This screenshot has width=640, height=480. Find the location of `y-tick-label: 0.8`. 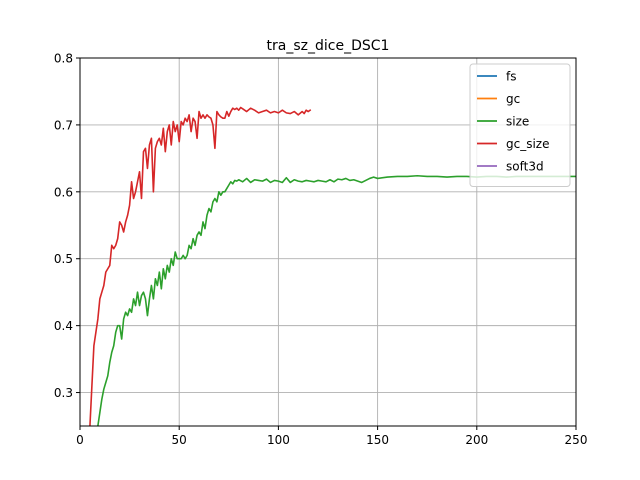

y-tick-label: 0.8 is located at coordinates (63, 59).